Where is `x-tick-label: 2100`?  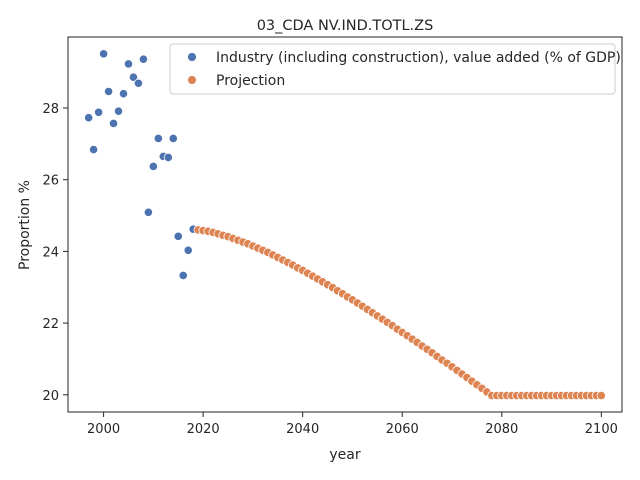
x-tick-label: 2100 is located at coordinates (601, 429).